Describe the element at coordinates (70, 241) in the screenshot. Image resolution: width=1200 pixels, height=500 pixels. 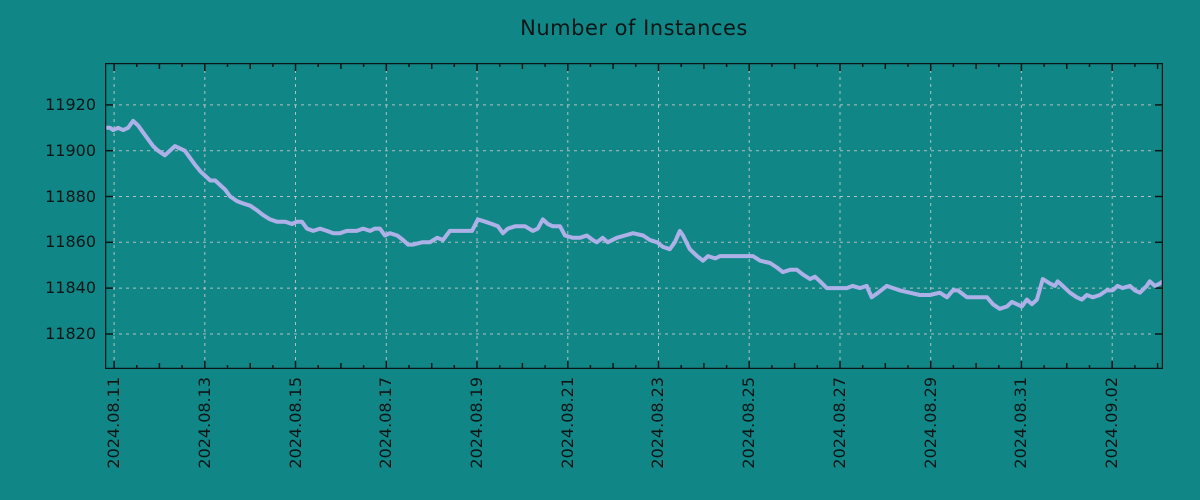
I see `y-tick-label: 11860` at that location.